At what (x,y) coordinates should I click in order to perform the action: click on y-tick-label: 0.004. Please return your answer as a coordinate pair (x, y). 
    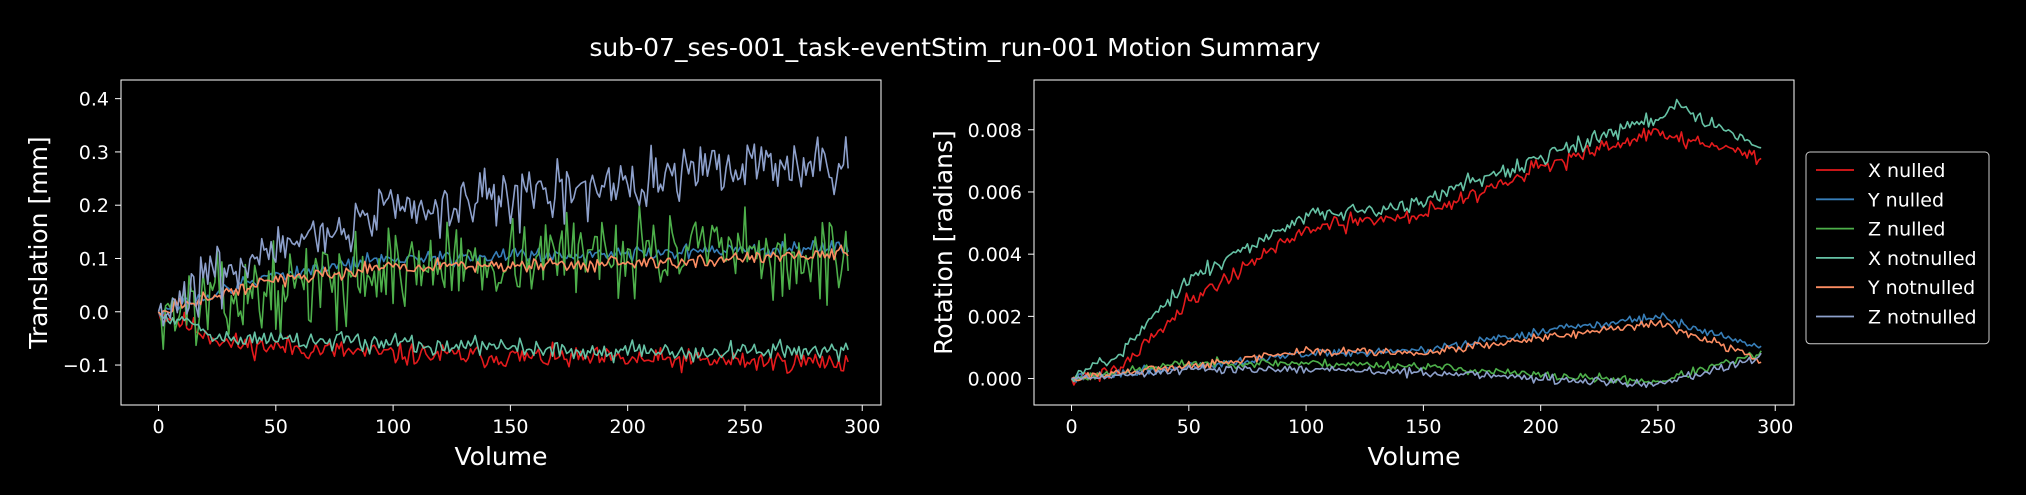
    Looking at the image, I should click on (995, 255).